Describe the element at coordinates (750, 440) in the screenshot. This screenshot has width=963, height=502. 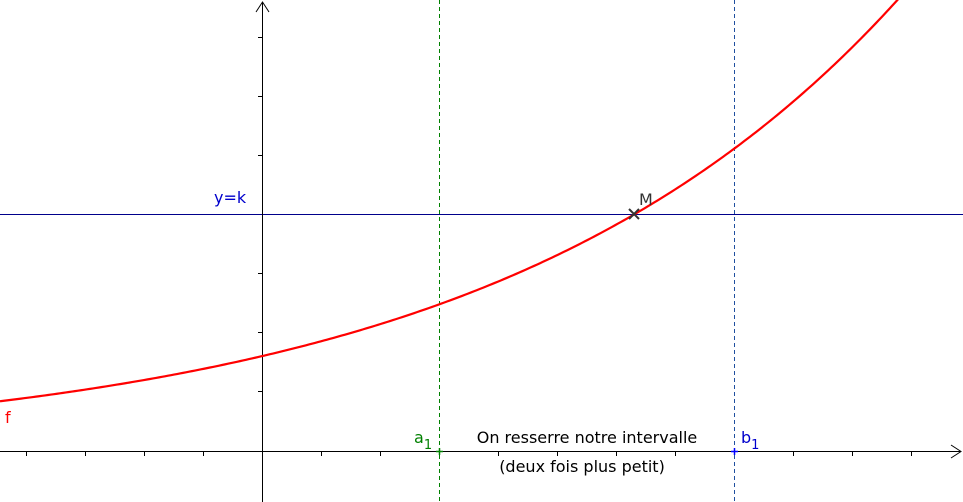
I see `point-label-b1: b1` at that location.